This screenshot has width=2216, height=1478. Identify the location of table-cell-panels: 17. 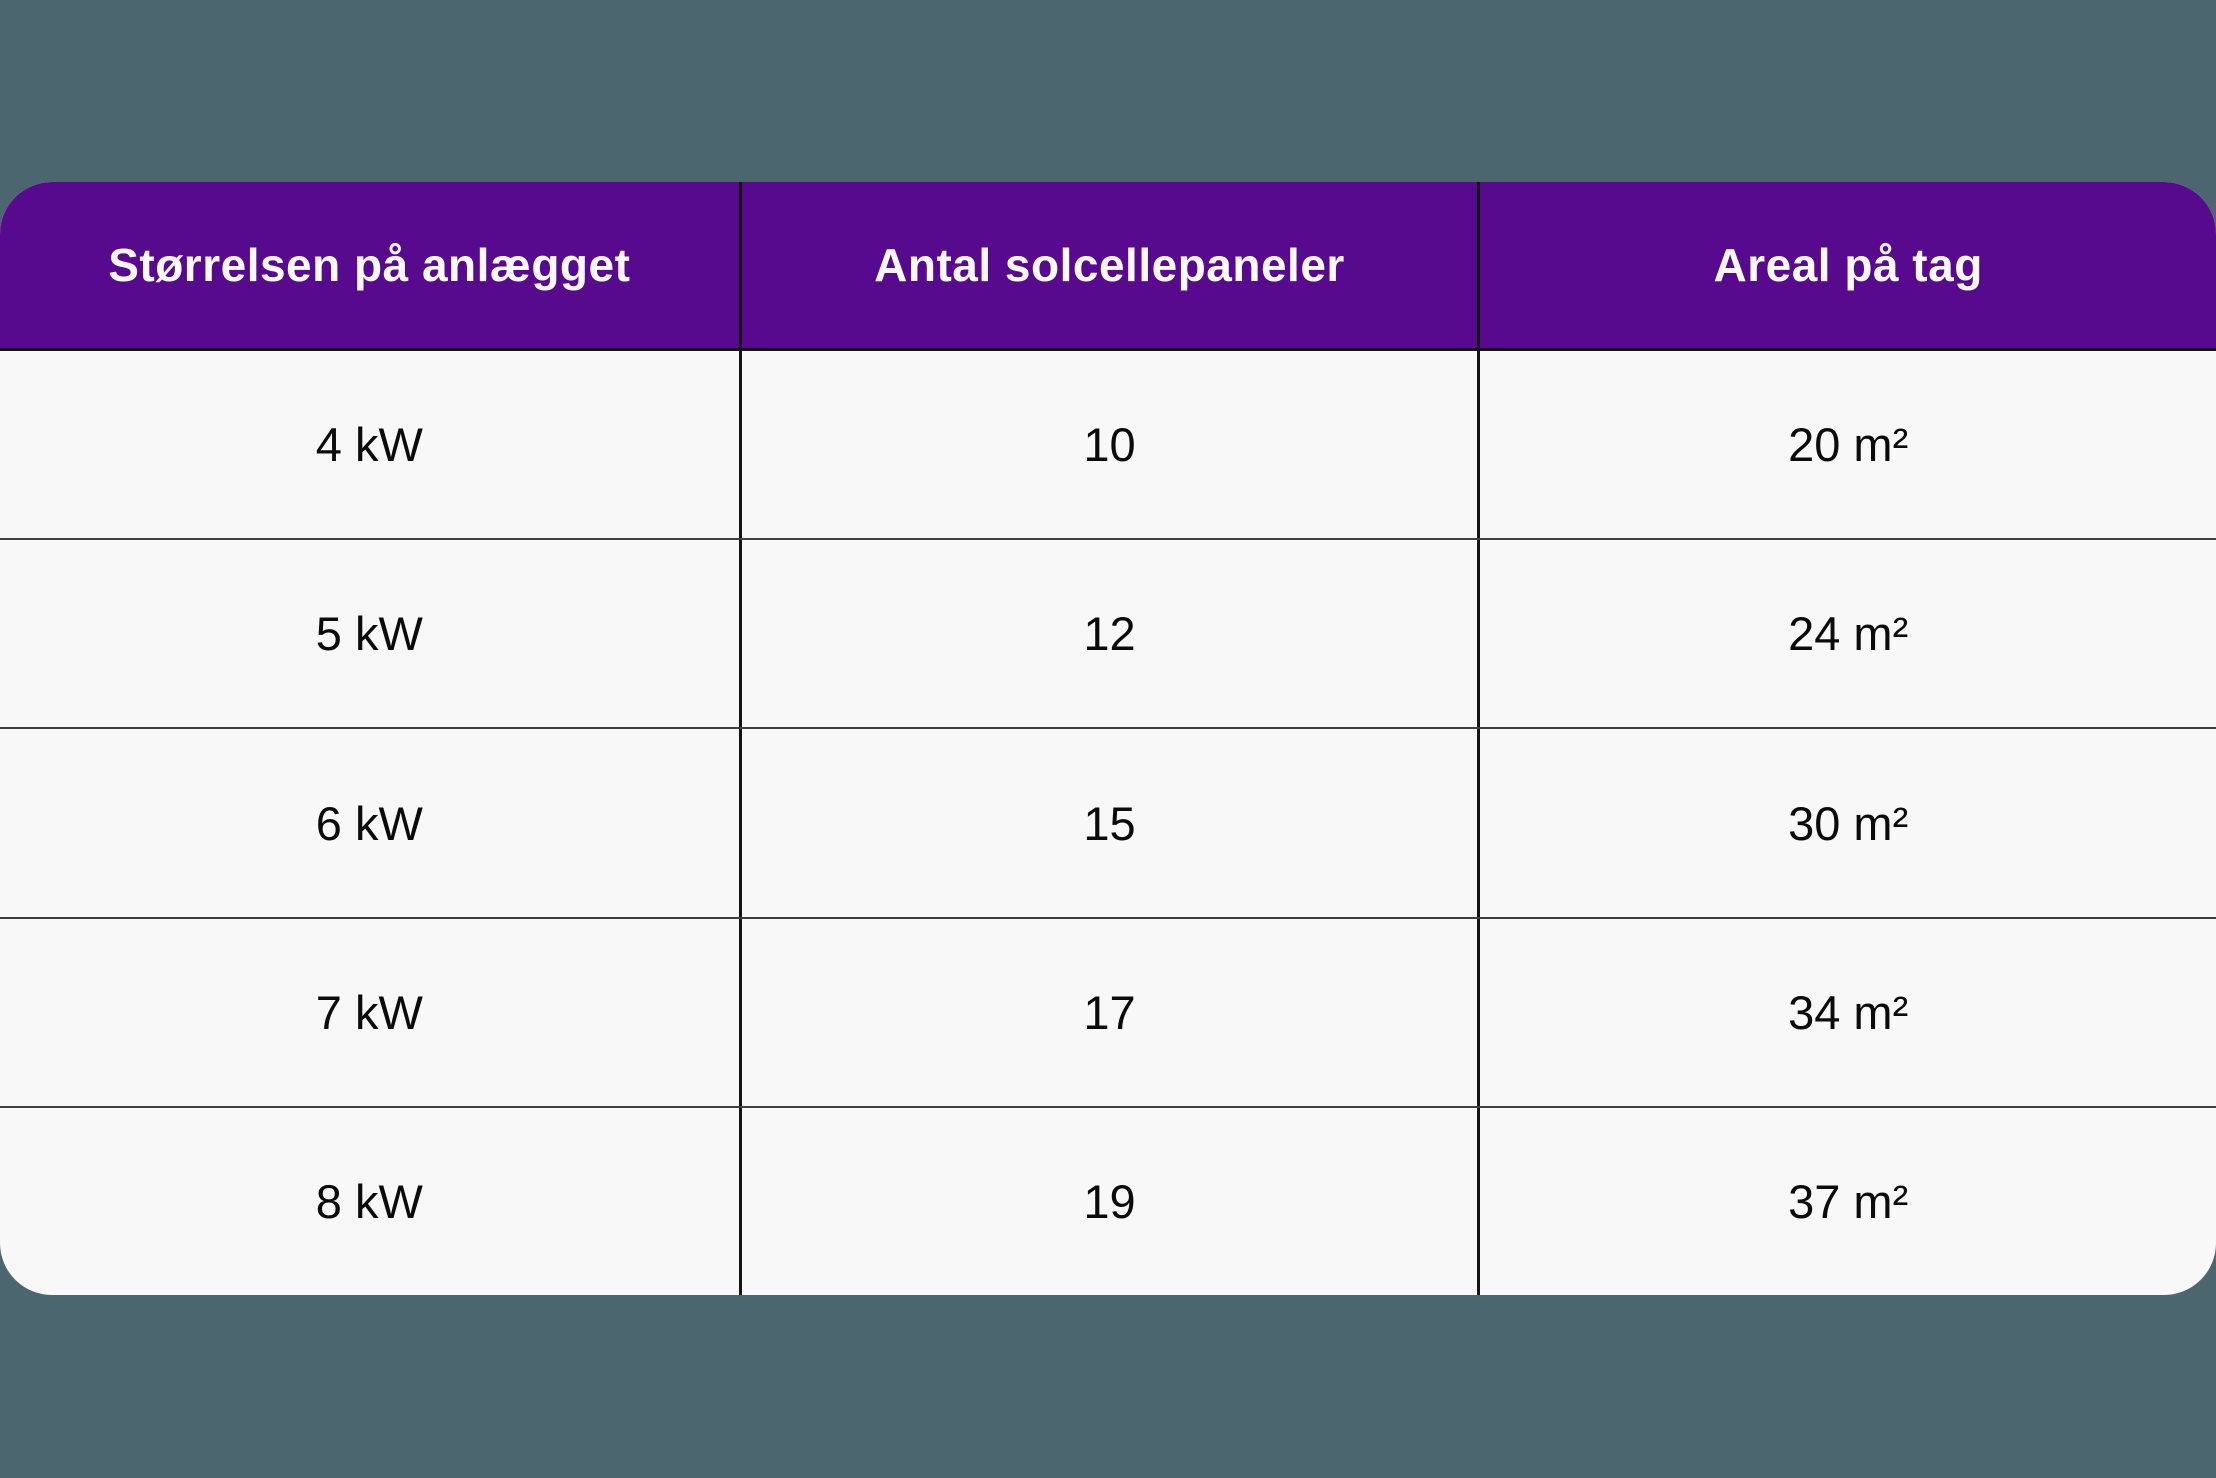
(1108, 1012).